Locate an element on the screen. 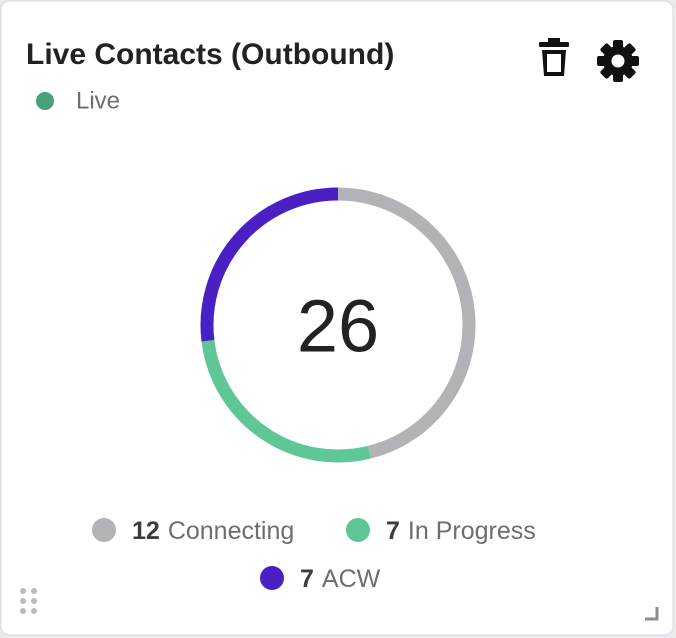 The width and height of the screenshot is (676, 638). legend-value: 12 is located at coordinates (146, 531).